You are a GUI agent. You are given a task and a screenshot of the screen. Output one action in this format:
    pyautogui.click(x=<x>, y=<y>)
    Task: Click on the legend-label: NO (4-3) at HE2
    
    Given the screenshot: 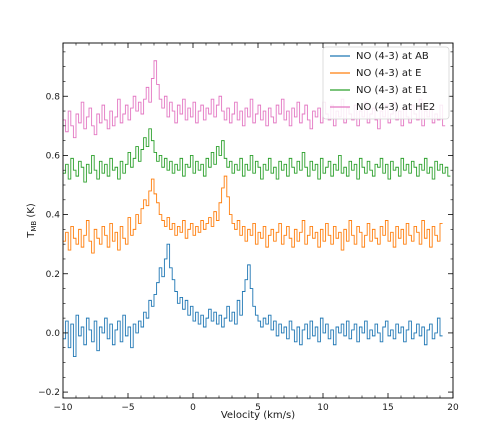 What is the action you would take?
    pyautogui.click(x=395, y=107)
    